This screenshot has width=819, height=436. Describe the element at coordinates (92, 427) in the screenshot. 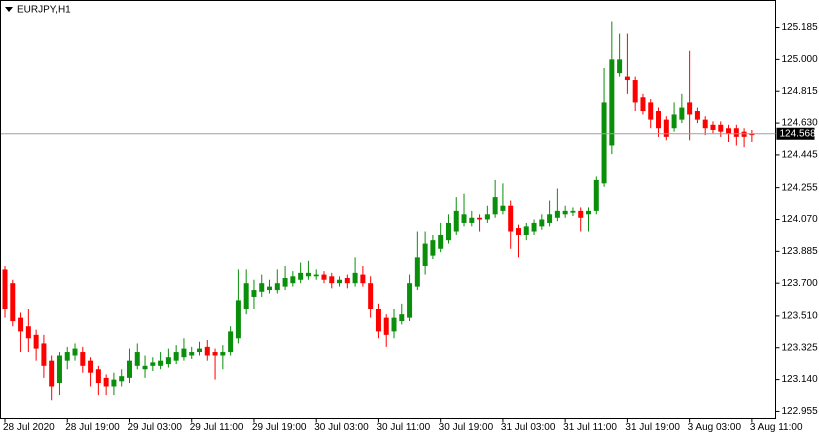

I see `x-tick-label: 28 Jul 19:00` at that location.